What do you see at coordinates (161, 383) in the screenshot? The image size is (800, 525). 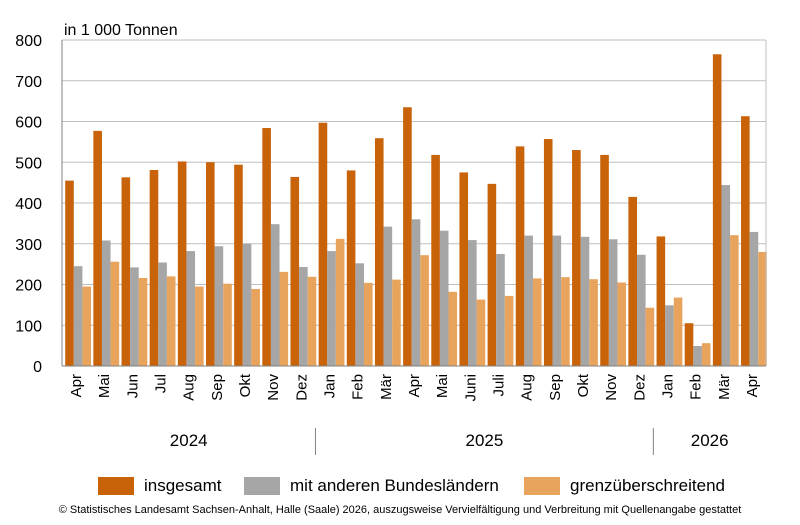 I see `x-tick-label: Jul` at bounding box center [161, 383].